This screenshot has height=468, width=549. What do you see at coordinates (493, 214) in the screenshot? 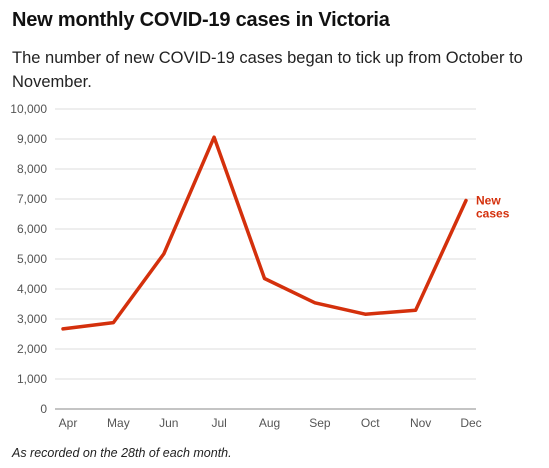
I see `series-label-line: cases` at bounding box center [493, 214].